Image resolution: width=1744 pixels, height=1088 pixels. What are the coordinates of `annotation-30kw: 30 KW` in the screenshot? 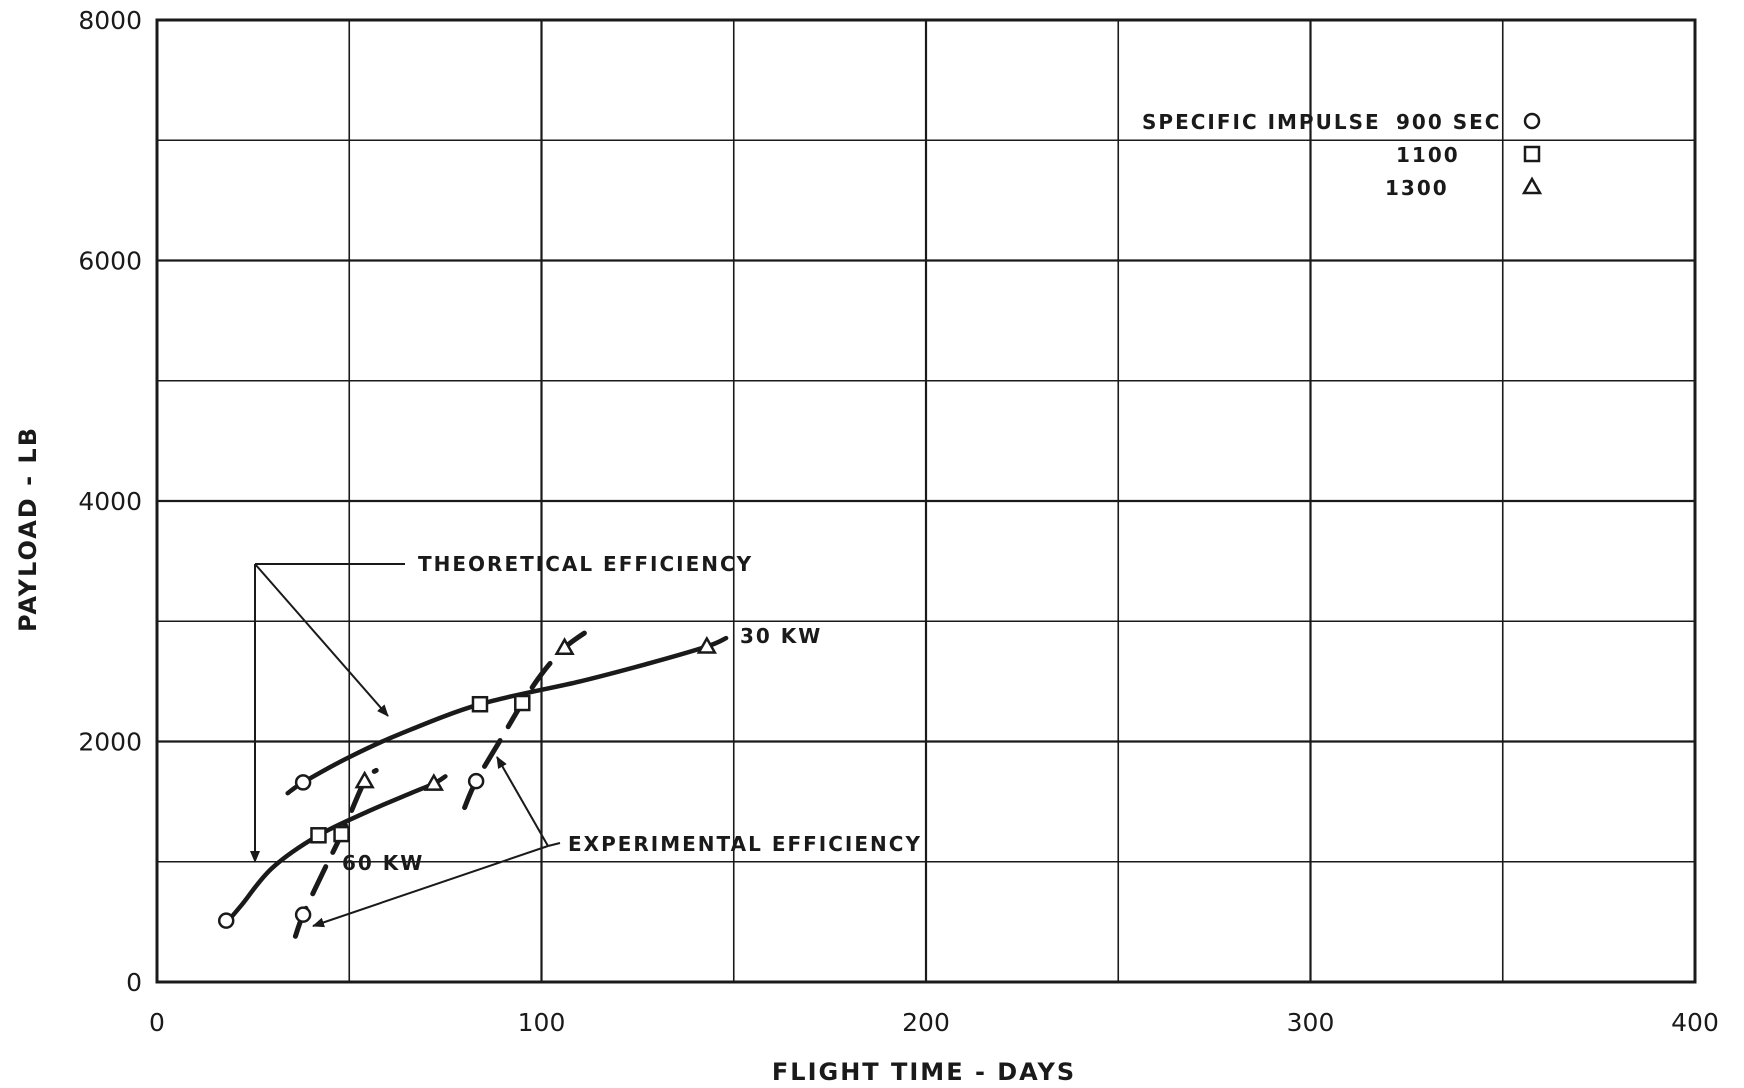 It's located at (781, 636).